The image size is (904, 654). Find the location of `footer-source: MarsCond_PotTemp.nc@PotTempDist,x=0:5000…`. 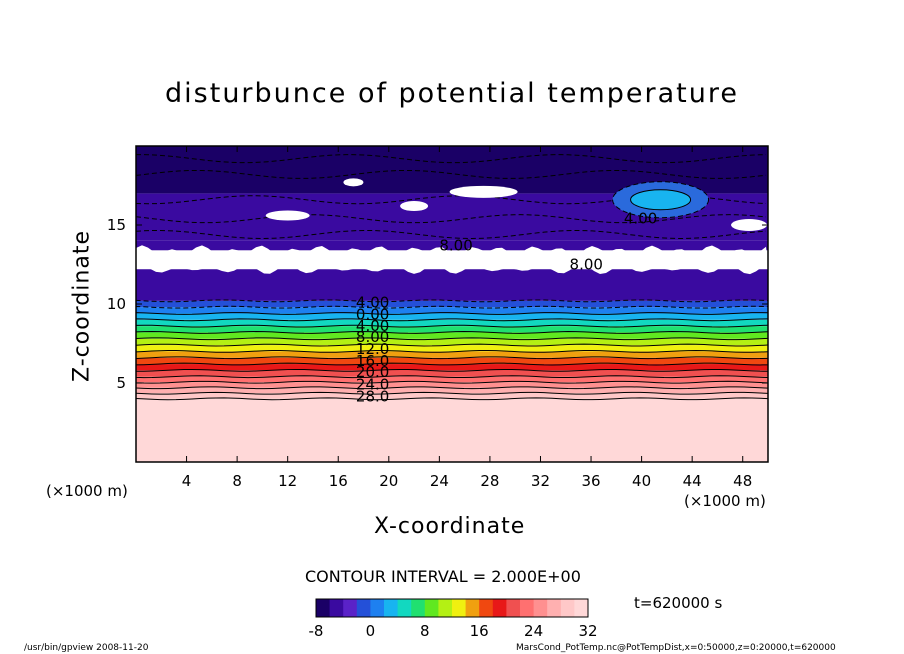

footer-source: MarsCond_PotTemp.nc@PotTempDist,x=0:5000… is located at coordinates (676, 648).